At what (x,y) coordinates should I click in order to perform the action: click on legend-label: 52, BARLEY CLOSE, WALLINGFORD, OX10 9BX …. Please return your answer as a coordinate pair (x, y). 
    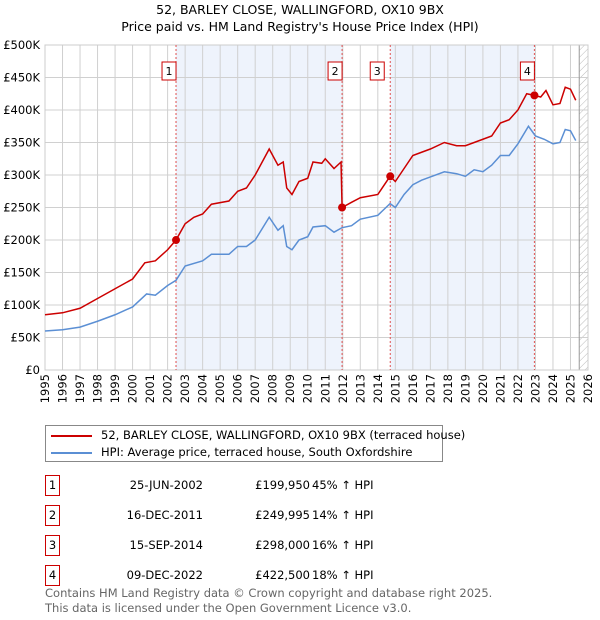
    Looking at the image, I should click on (283, 435).